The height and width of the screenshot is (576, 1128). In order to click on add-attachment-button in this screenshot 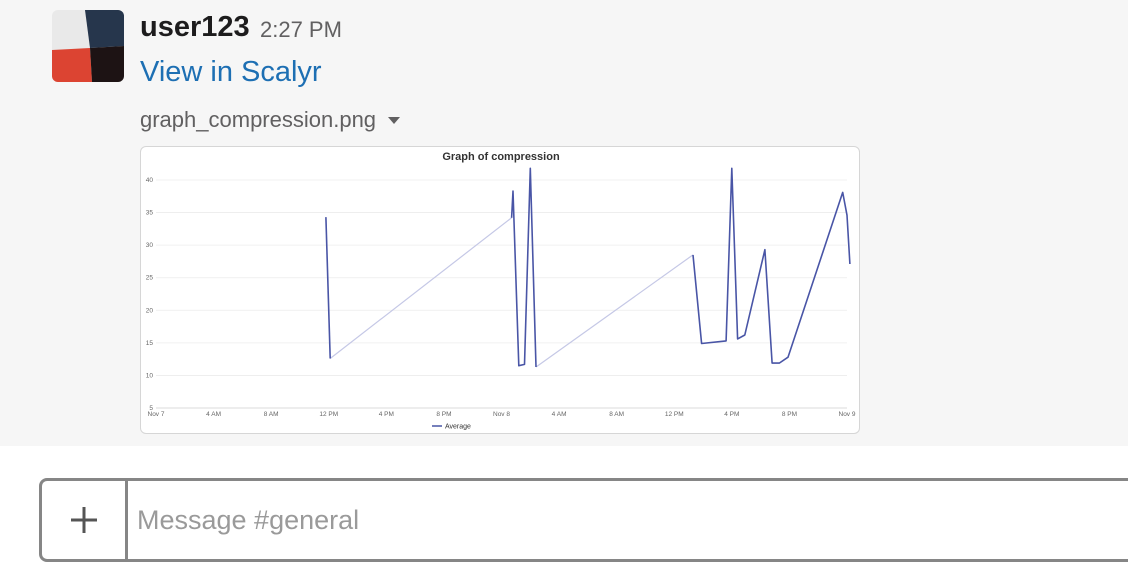, I will do `click(85, 520)`.